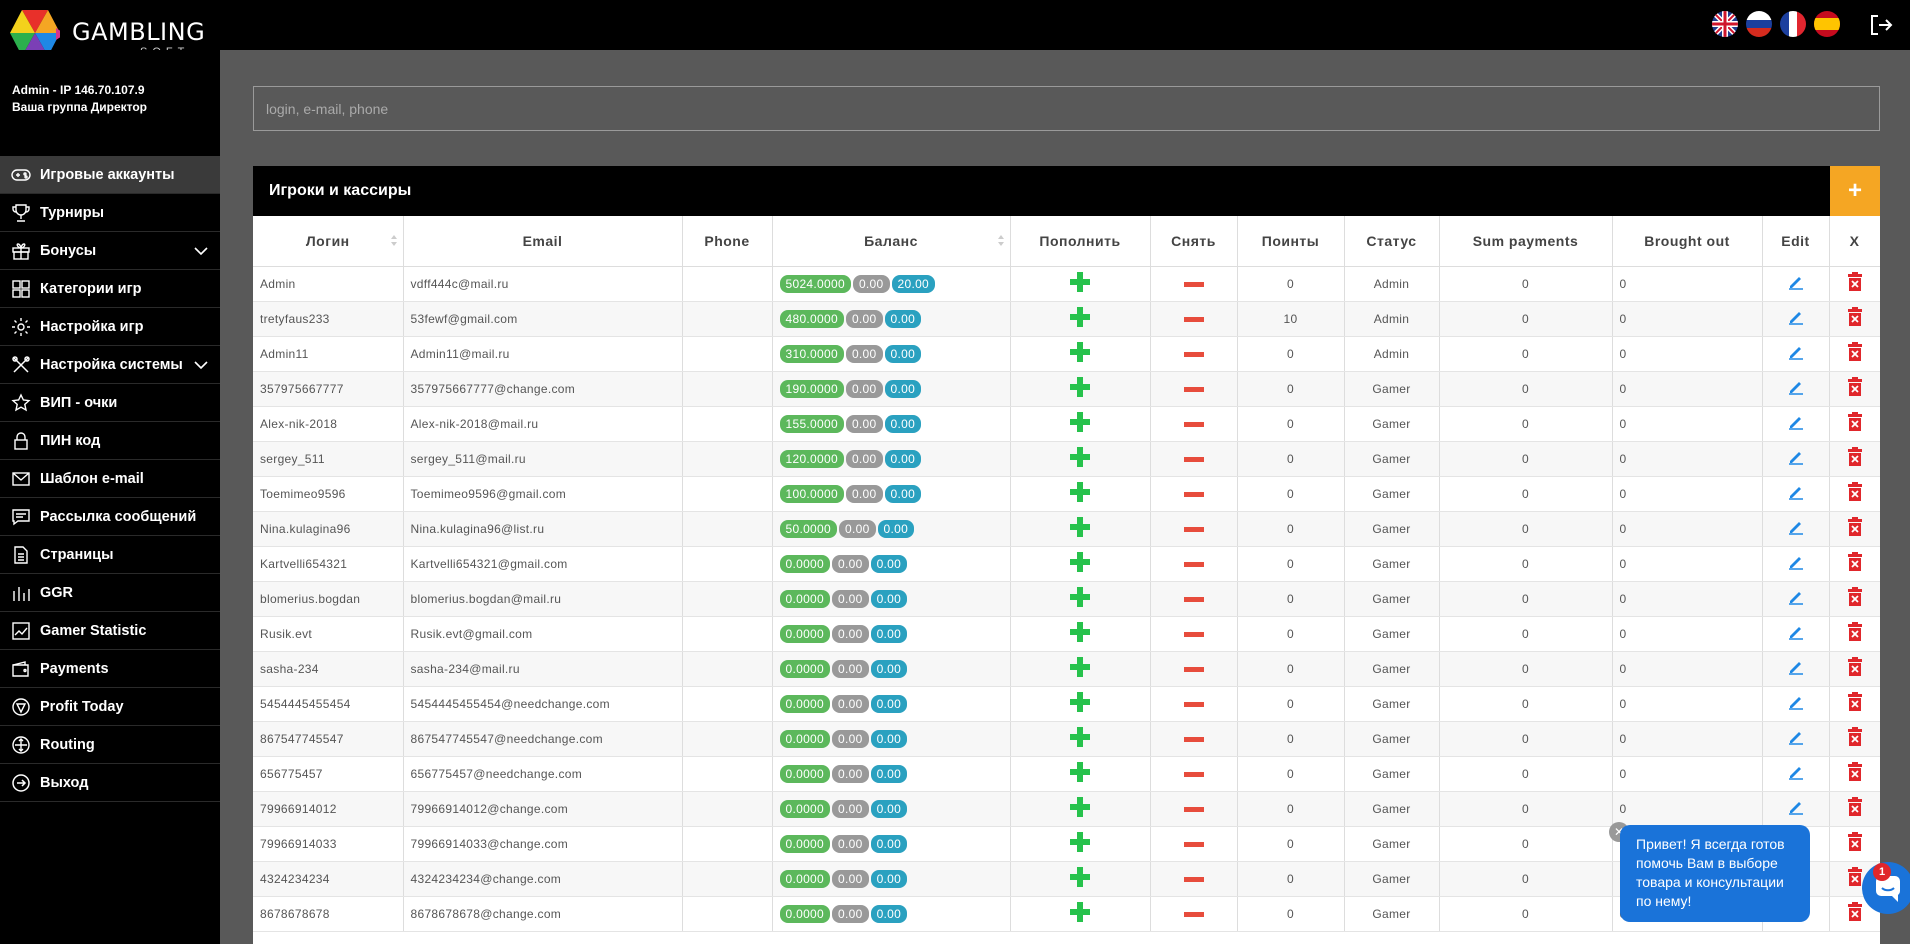 Image resolution: width=1910 pixels, height=944 pixels. What do you see at coordinates (1759, 24) in the screenshot?
I see `flag-ru-icon` at bounding box center [1759, 24].